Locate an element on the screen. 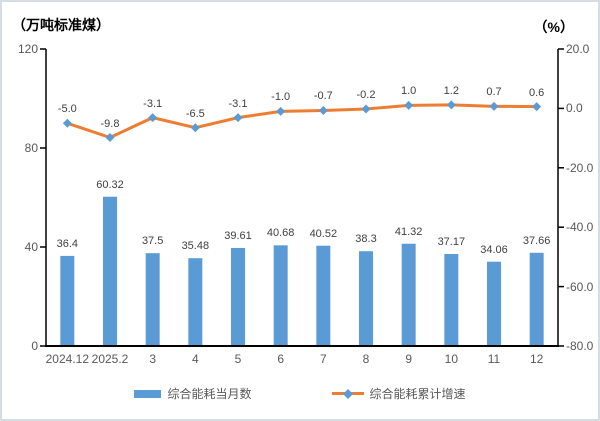  right-axis-title: （%） is located at coordinates (553, 27).